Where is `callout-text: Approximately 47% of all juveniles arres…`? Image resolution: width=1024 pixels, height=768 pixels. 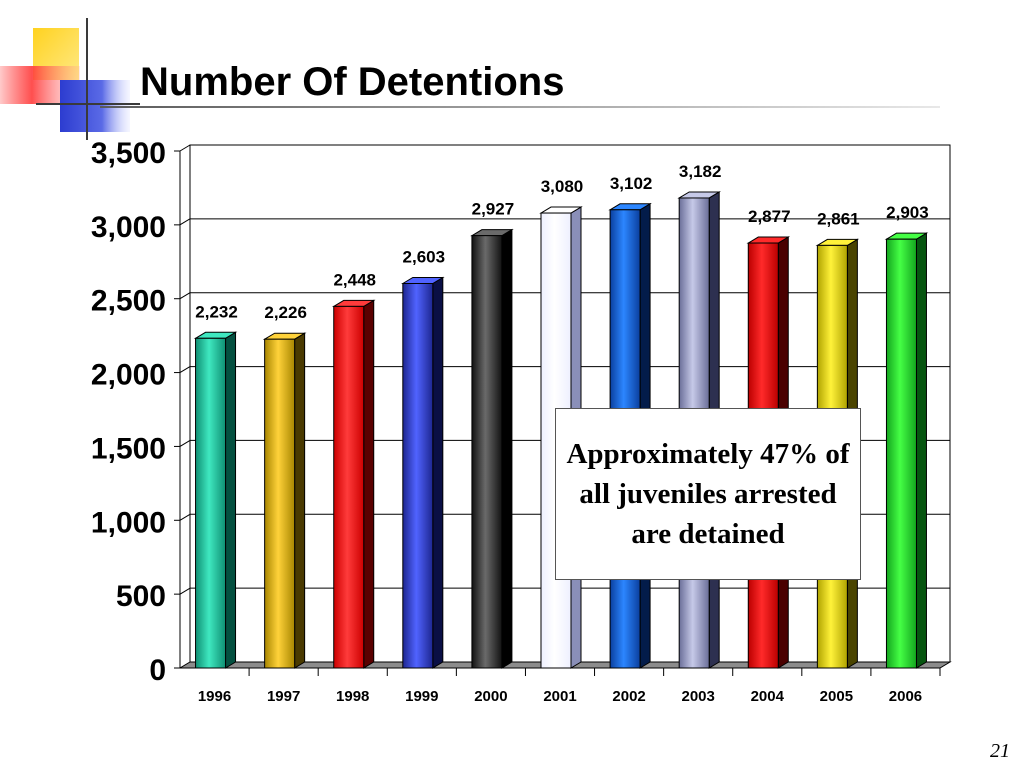 callout-text: Approximately 47% of all juveniles arres… is located at coordinates (708, 494).